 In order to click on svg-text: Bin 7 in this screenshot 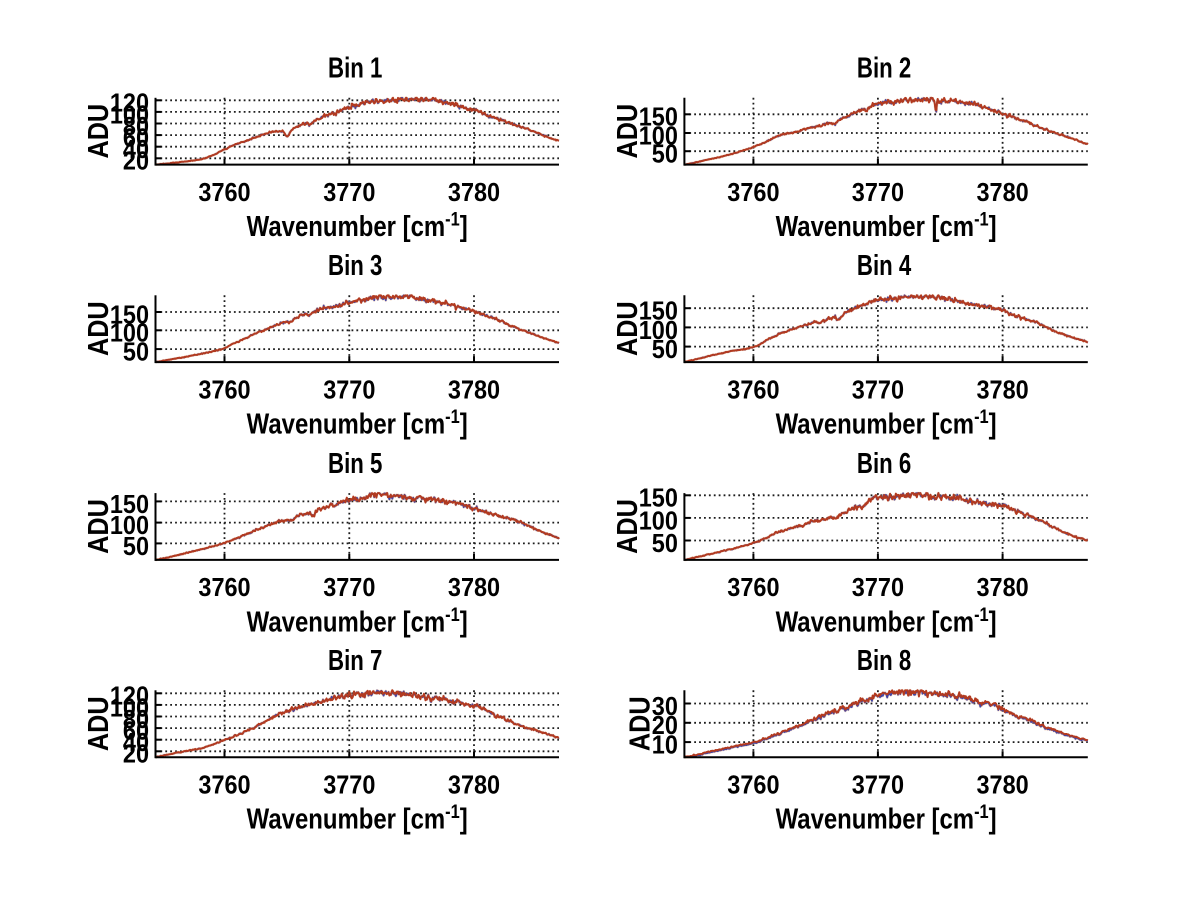, I will do `click(355, 660)`.